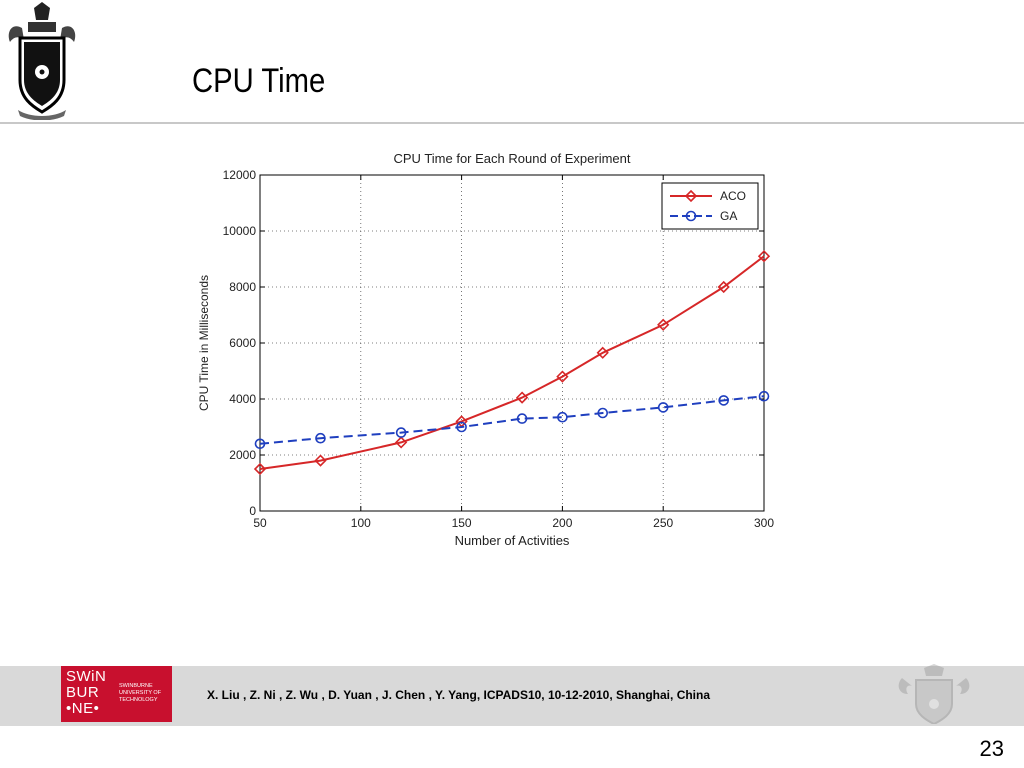  Describe the element at coordinates (86, 676) in the screenshot. I see `logo-line: SWiN` at that location.